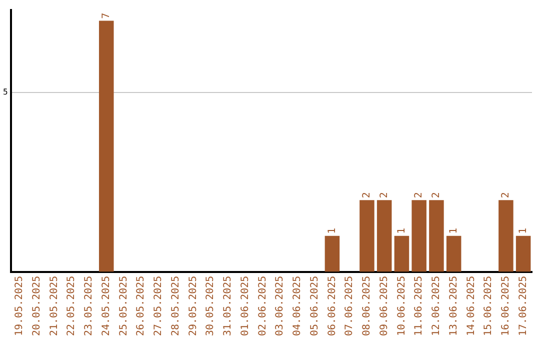 This screenshot has width=540, height=340. Describe the element at coordinates (124, 306) in the screenshot. I see `x-tick-label: 25.05.2025` at that location.